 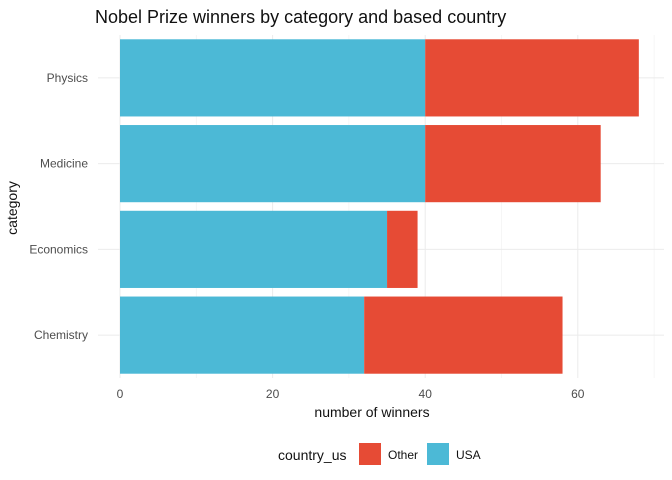 What do you see at coordinates (273, 78) in the screenshot?
I see `bar-usa-physics` at bounding box center [273, 78].